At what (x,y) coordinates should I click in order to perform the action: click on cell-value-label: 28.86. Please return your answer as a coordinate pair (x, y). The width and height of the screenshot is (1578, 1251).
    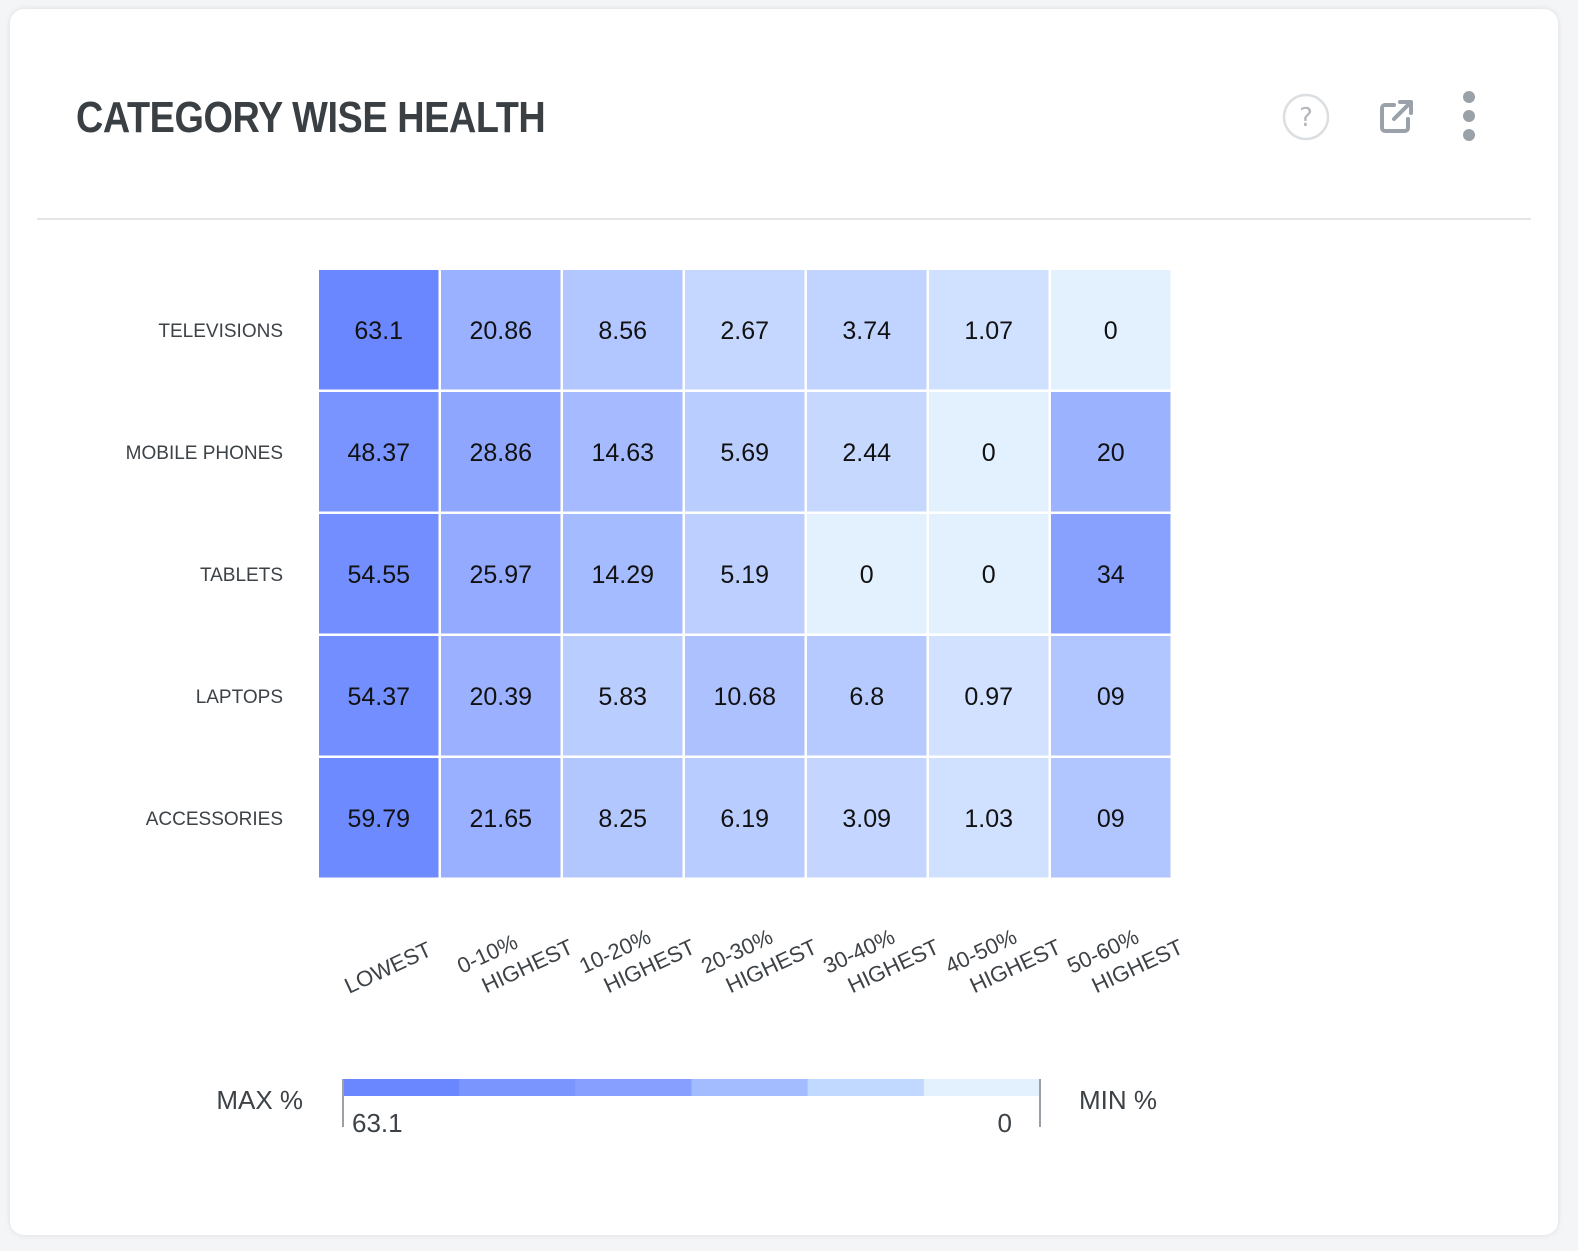
    Looking at the image, I should click on (500, 453).